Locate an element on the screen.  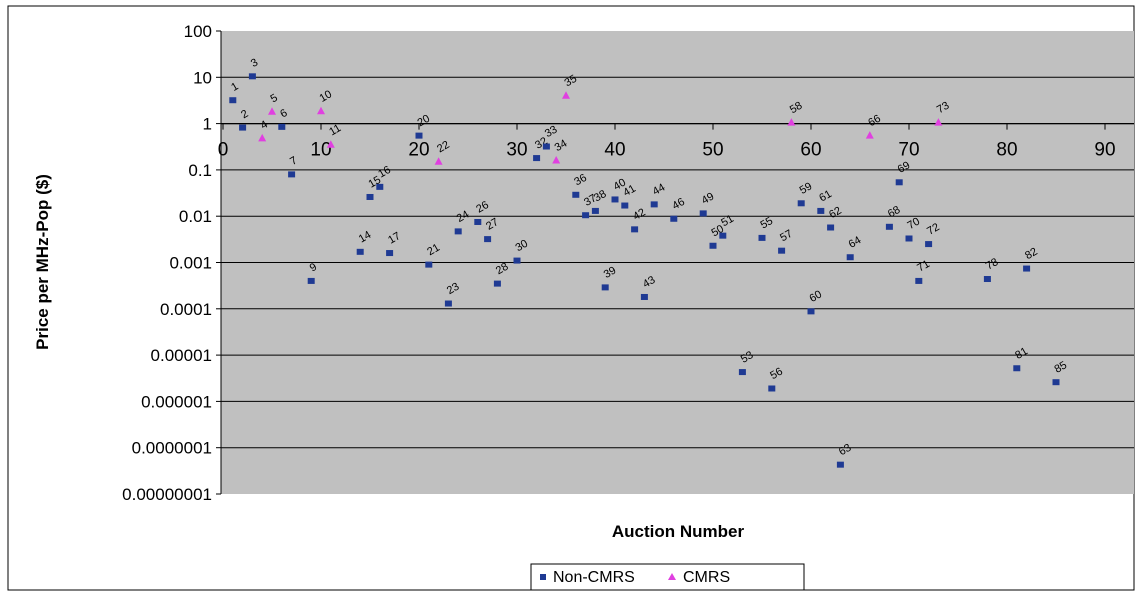
x-tick-label: 80 is located at coordinates (1006, 150).